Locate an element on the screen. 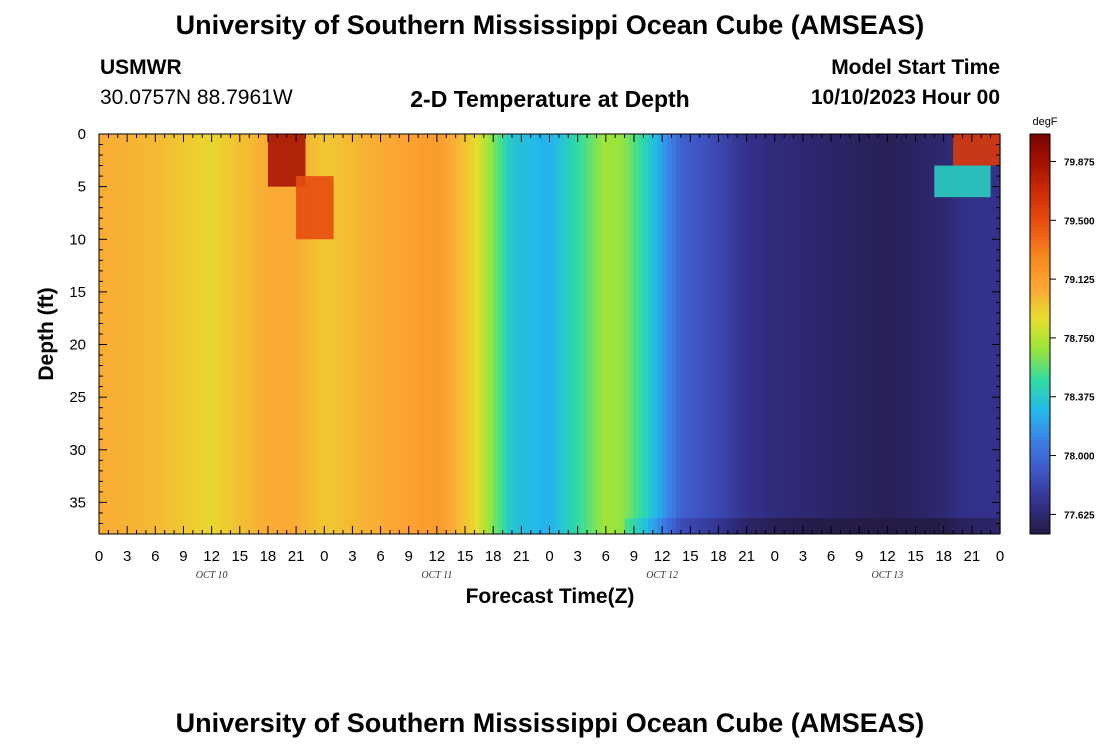 The width and height of the screenshot is (1100, 750). station-id: USMWR is located at coordinates (141, 67).